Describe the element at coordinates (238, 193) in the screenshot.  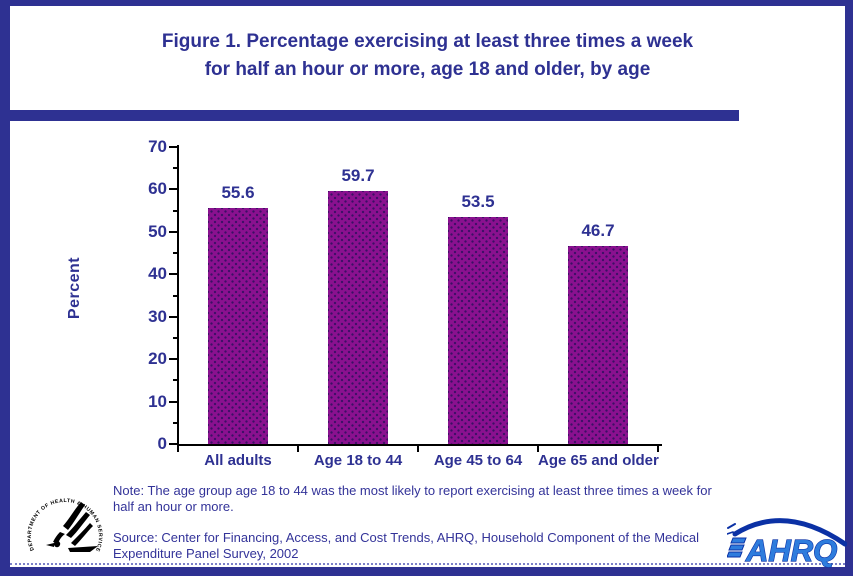
I see `bar-value-label: 55.6` at that location.